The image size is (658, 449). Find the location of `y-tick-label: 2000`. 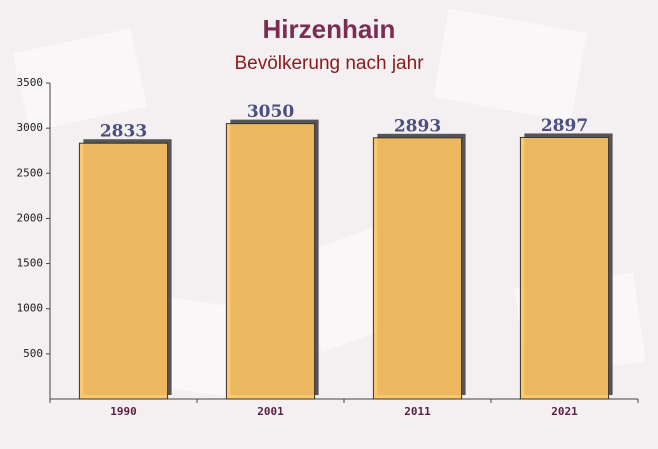

y-tick-label: 2000 is located at coordinates (30, 217).